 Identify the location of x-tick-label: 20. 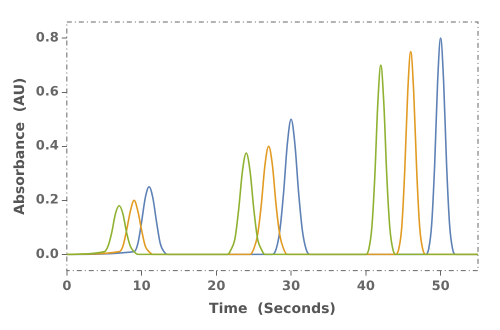
(216, 286).